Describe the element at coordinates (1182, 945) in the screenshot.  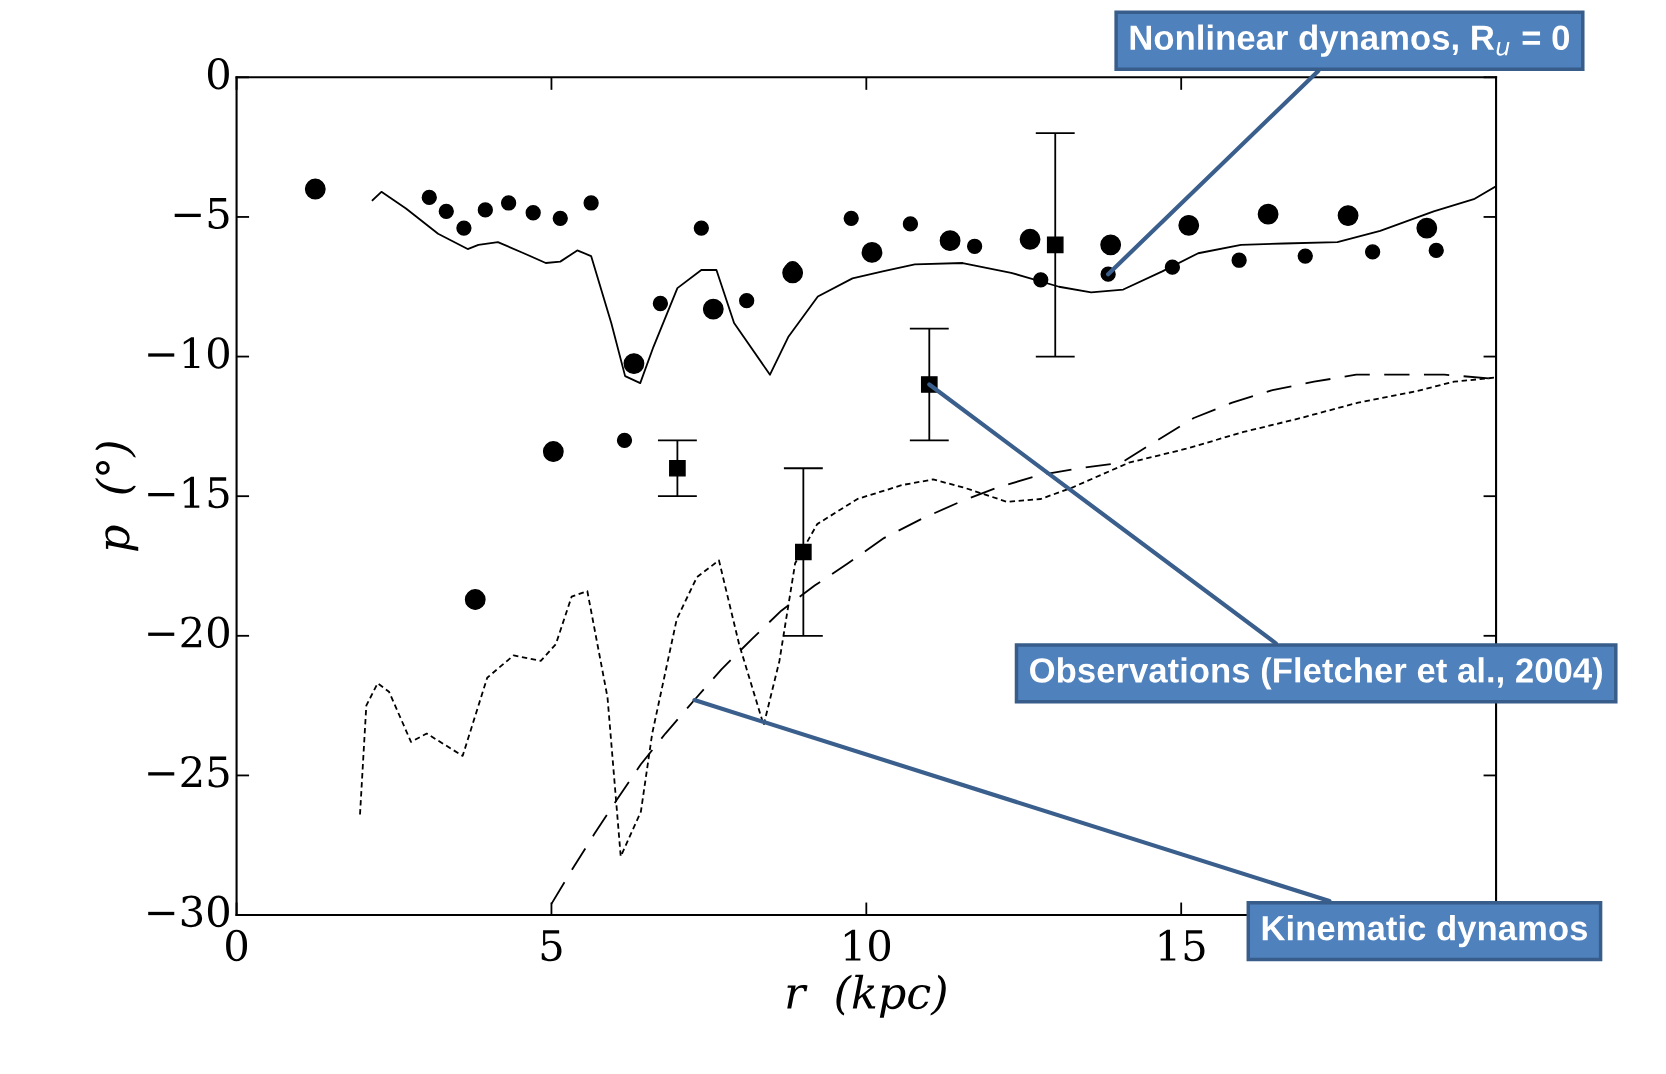
I see `x-tick-label: 15` at that location.